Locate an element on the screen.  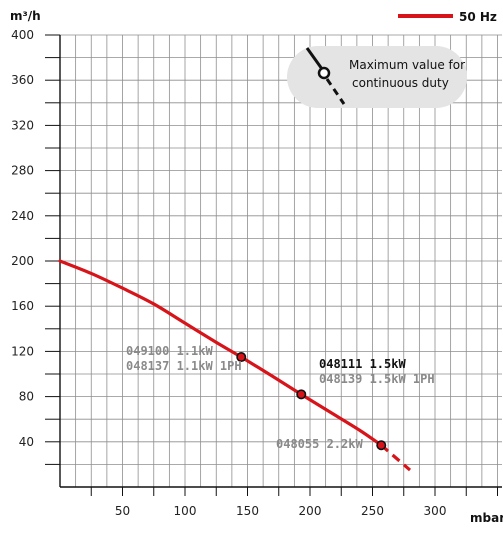
x-tick-label: 200 is located at coordinates (310, 511).